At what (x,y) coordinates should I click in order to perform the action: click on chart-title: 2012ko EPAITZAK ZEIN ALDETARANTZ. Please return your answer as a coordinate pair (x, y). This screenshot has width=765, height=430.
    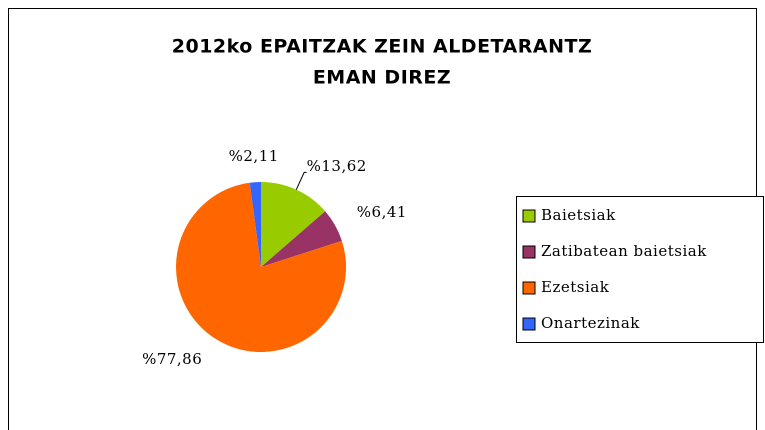
    Looking at the image, I should click on (382, 47).